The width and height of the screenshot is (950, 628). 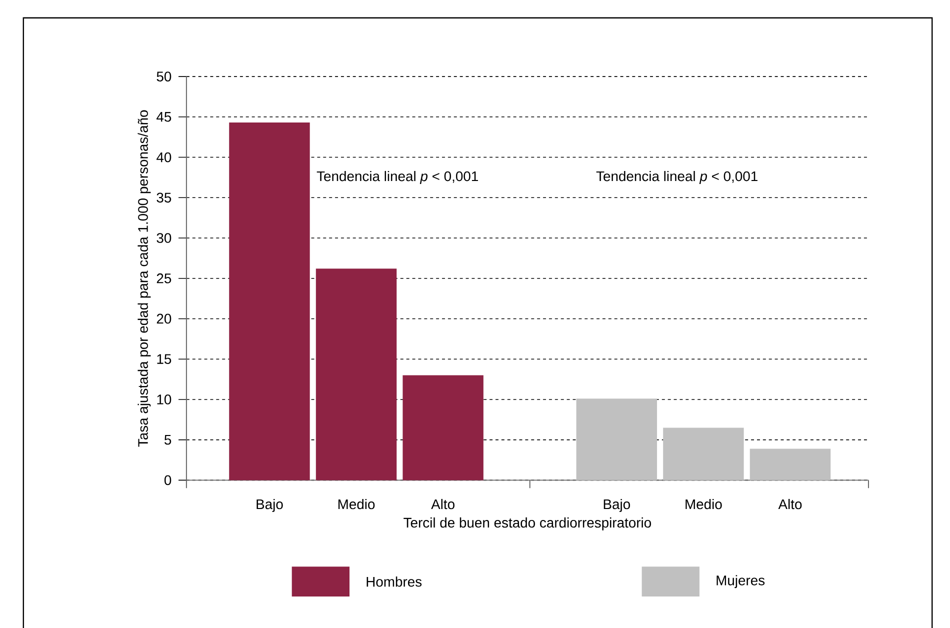 What do you see at coordinates (168, 439) in the screenshot?
I see `y-tick-label: 5` at bounding box center [168, 439].